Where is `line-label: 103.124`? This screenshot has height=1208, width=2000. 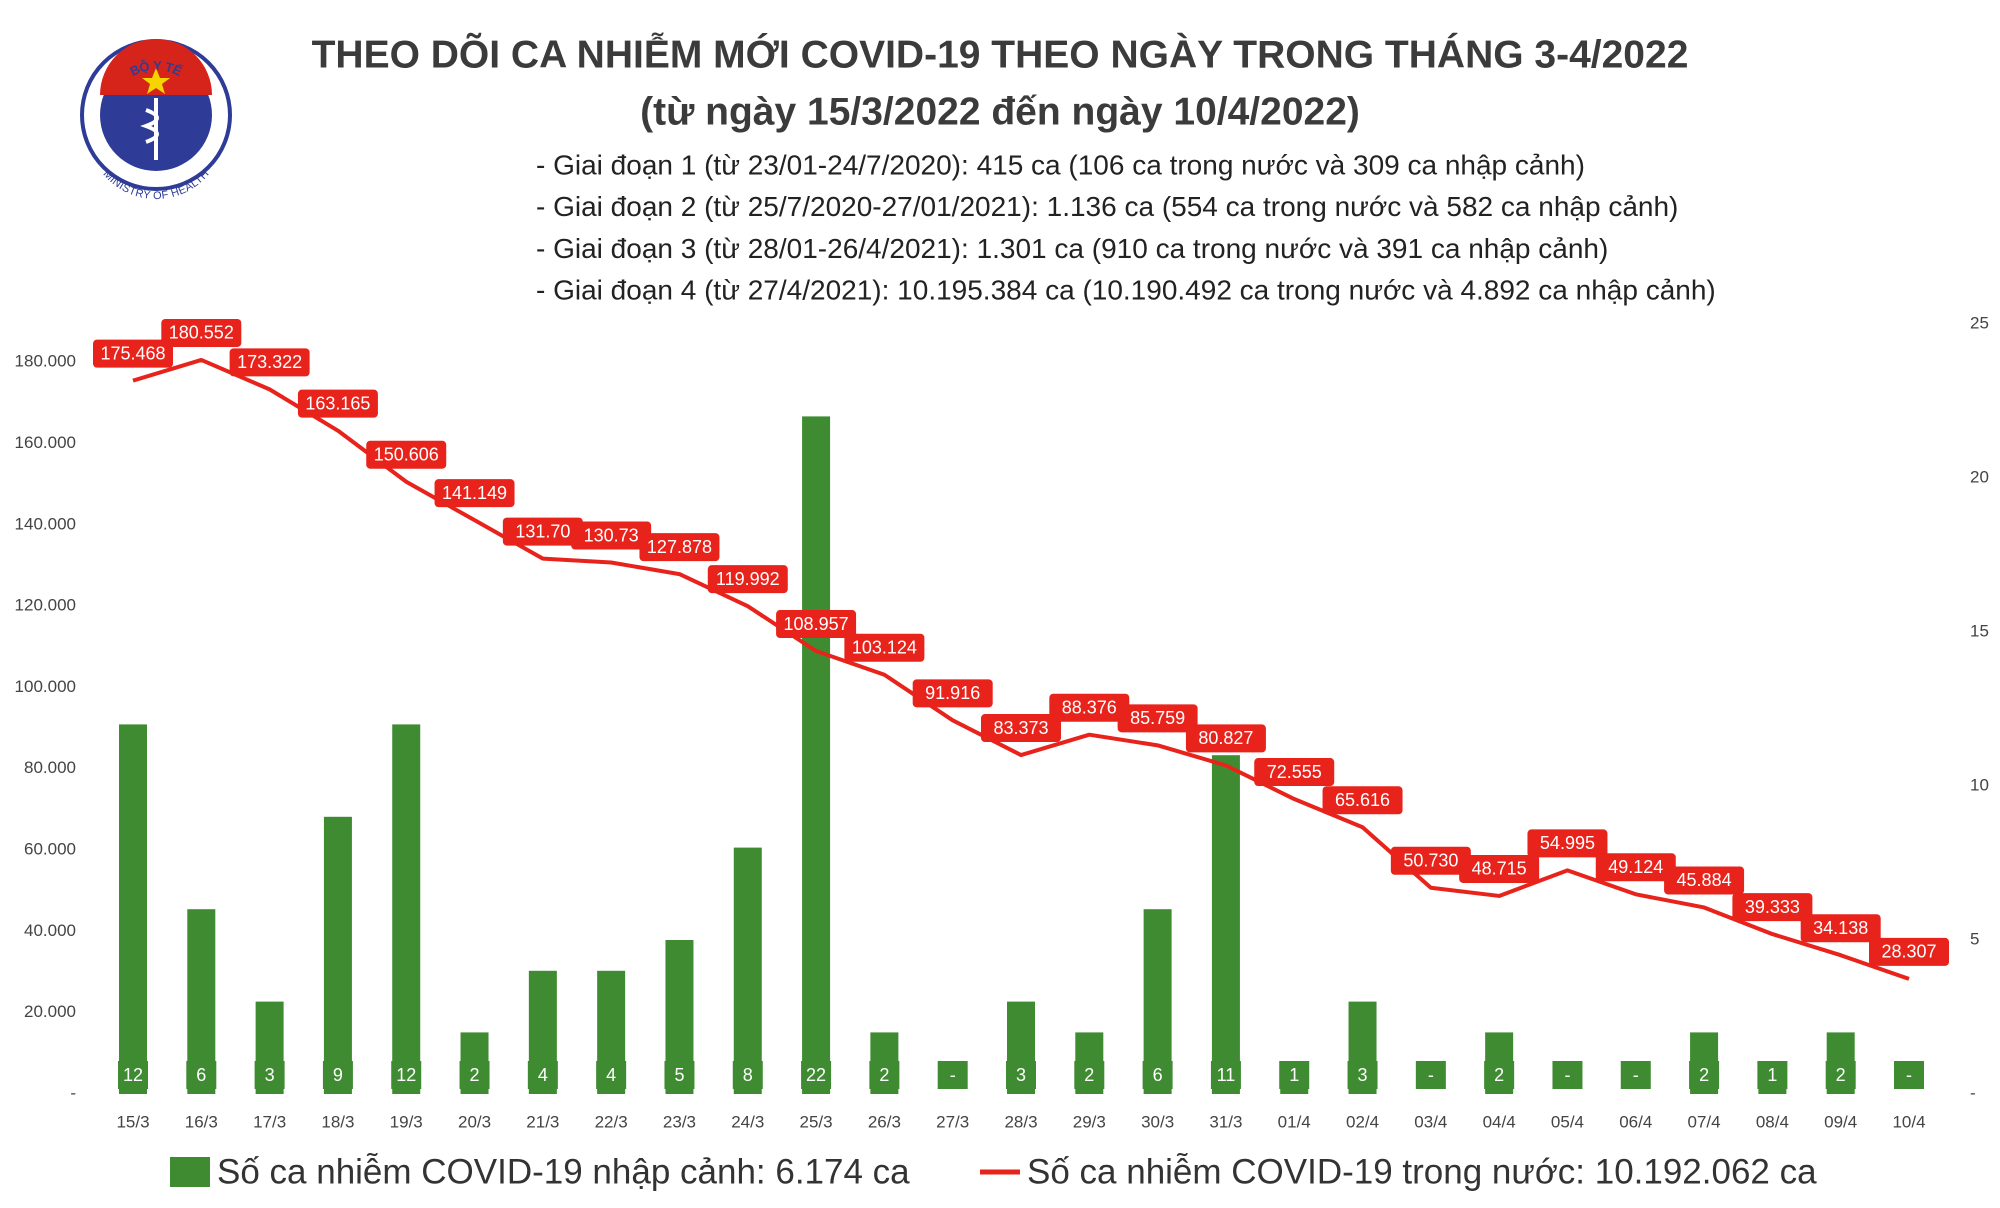
line-label: 103.124 is located at coordinates (884, 648).